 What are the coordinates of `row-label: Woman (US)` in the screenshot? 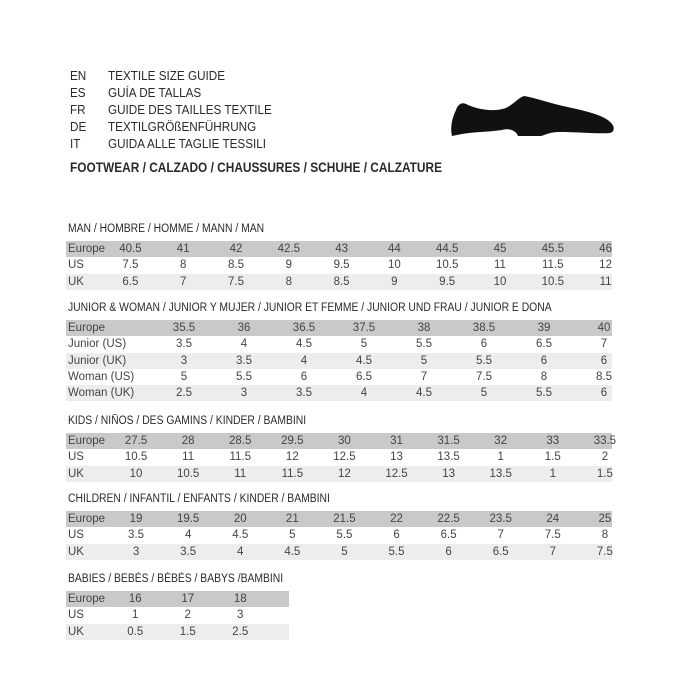 It's located at (101, 376).